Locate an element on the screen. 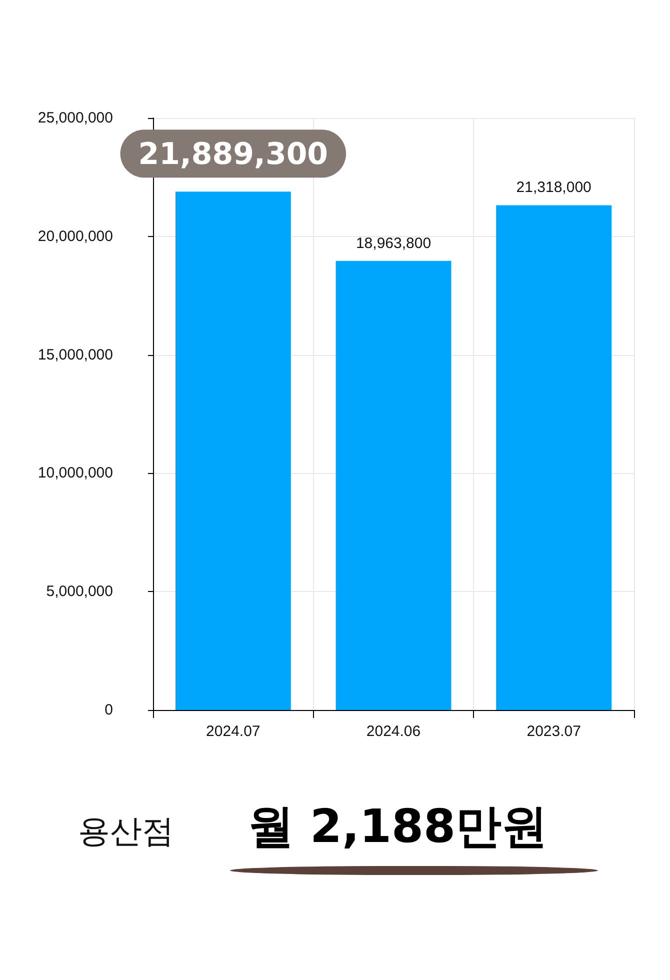 The image size is (670, 980). y-tick-label: 20,000,000 is located at coordinates (75, 236).